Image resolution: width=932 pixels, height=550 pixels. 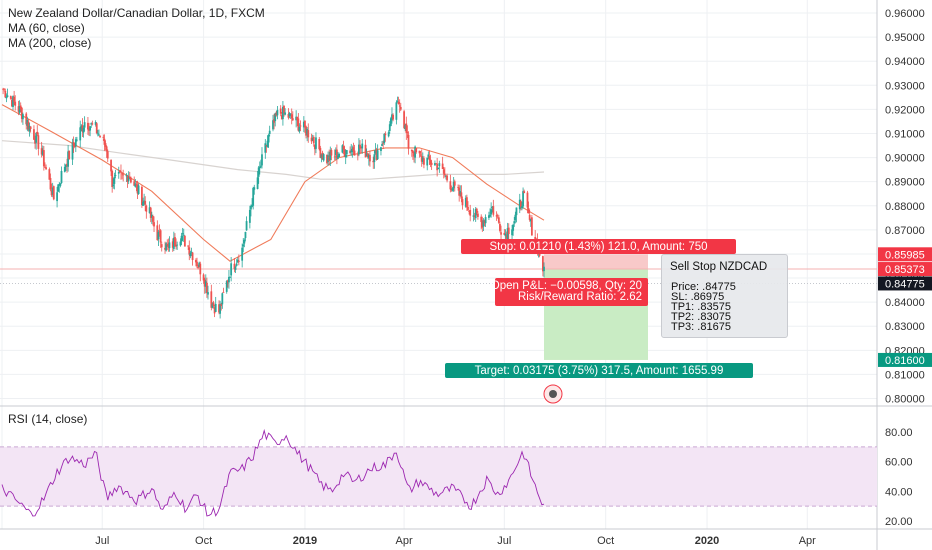 I want to click on pnl-label-text: Risk/Reward Ratio: 2.62, so click(x=580, y=297).